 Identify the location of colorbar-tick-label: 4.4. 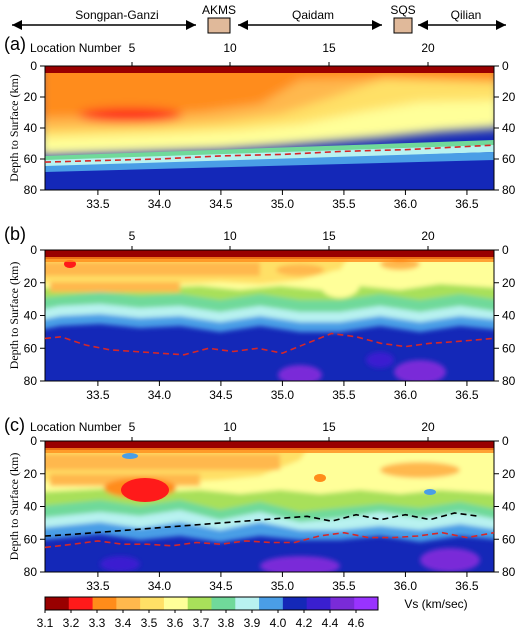
(330, 623).